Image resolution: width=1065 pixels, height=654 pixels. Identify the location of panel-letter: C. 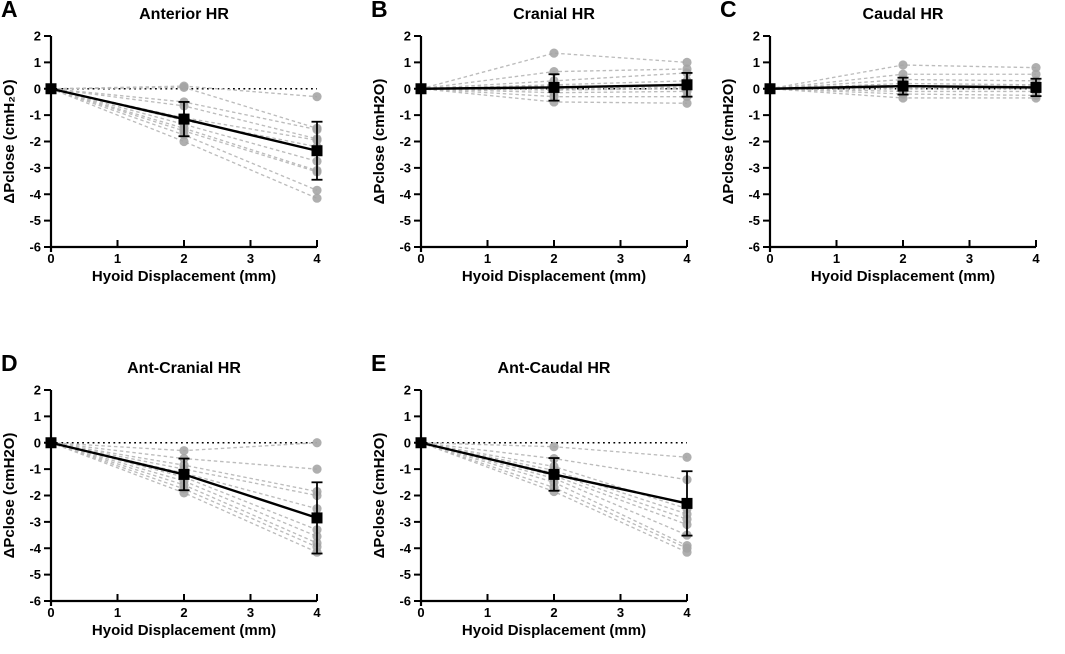
(728, 11).